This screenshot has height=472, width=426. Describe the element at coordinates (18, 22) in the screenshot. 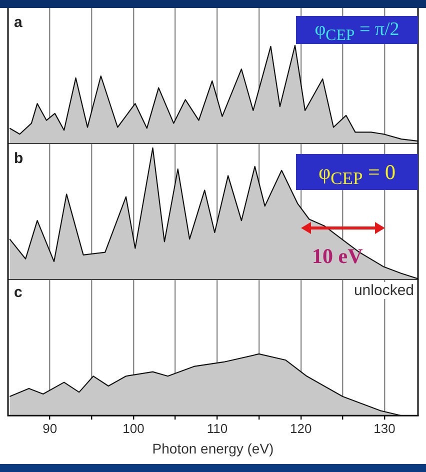

I see `text: a` at that location.